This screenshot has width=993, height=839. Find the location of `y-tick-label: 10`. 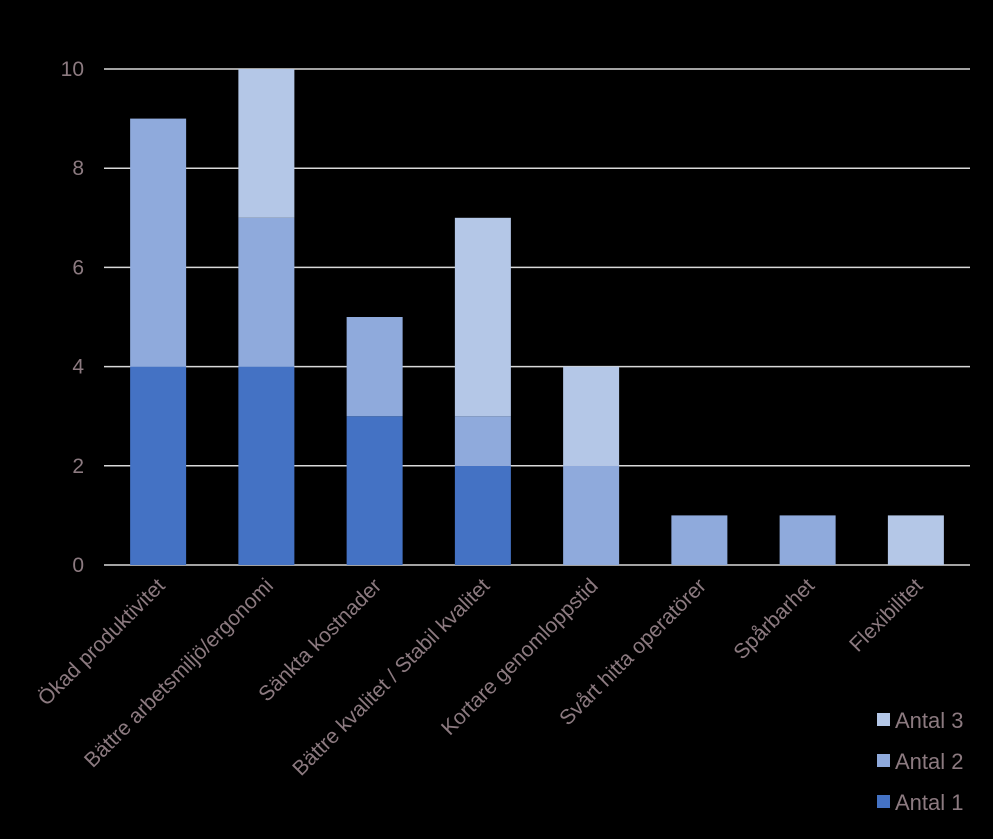

y-tick-label: 10 is located at coordinates (72, 69).